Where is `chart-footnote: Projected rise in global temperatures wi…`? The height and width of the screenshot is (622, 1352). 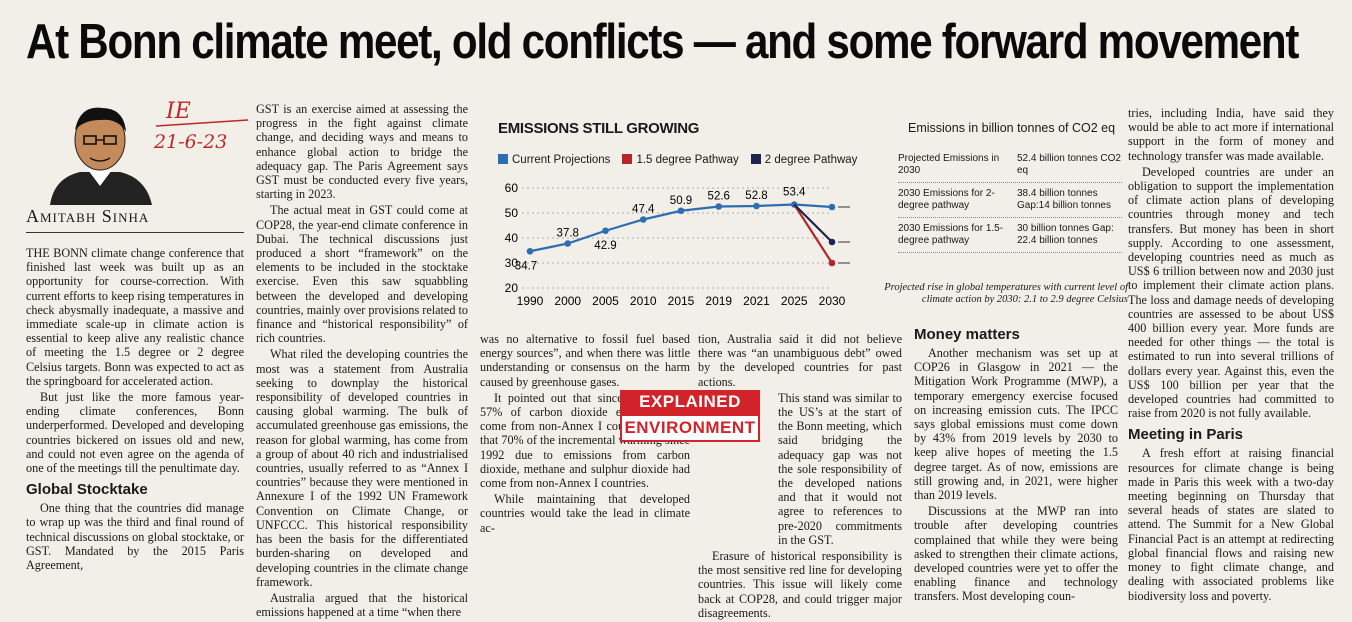
chart-footnote: Projected rise in global temperatures wi… is located at coordinates (1006, 293).